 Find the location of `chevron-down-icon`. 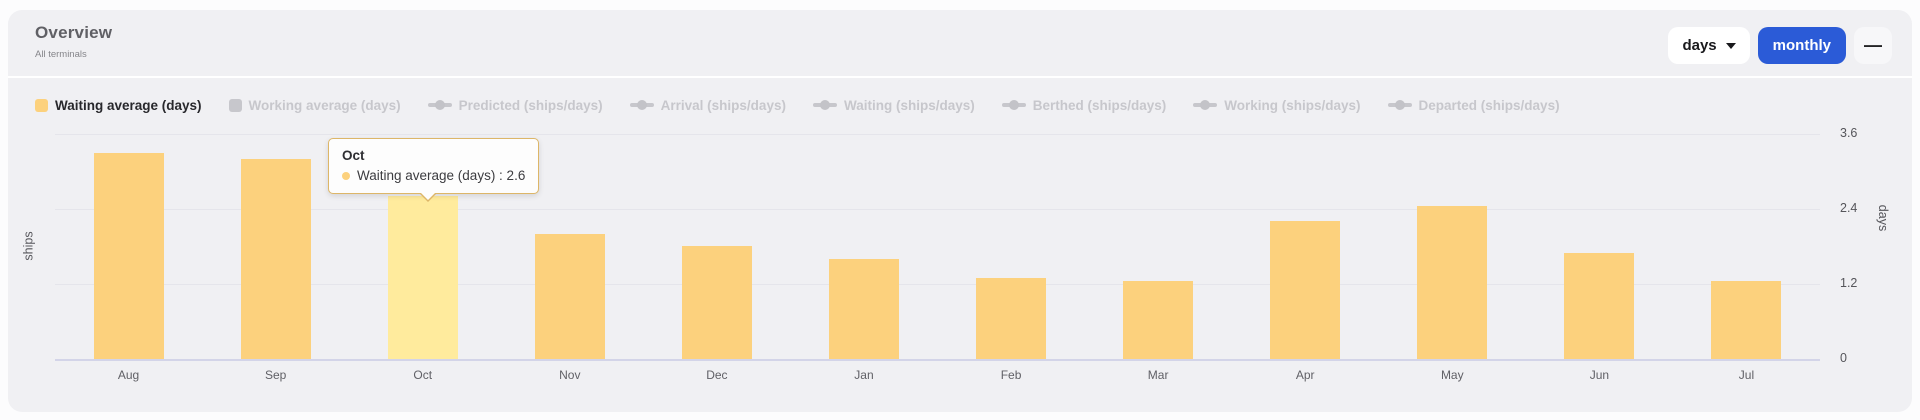

chevron-down-icon is located at coordinates (1730, 45).